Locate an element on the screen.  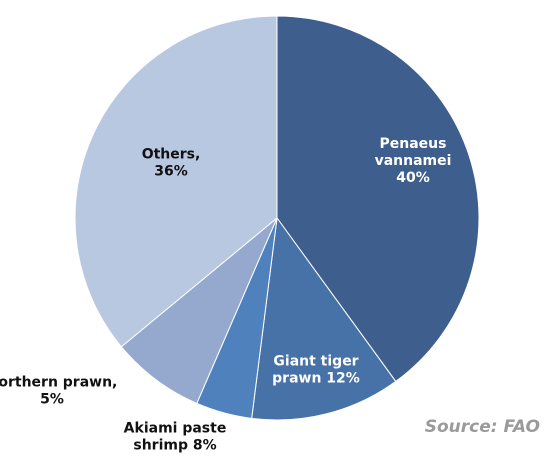
slice-label-3: Northern prawn,5% is located at coordinates (58, 391).